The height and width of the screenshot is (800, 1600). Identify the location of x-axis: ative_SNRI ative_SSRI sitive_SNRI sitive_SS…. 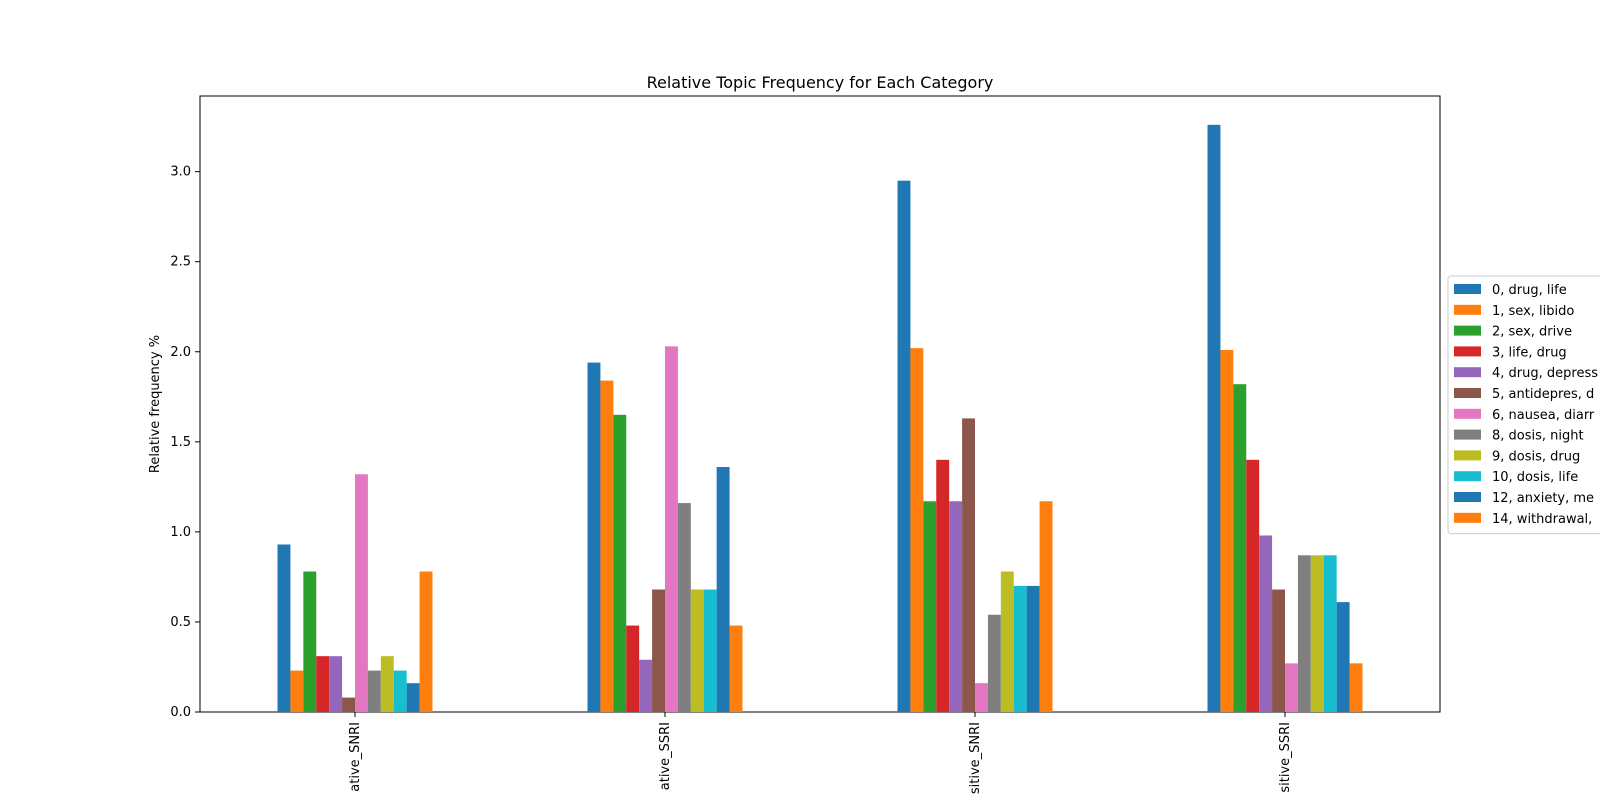
(820, 753).